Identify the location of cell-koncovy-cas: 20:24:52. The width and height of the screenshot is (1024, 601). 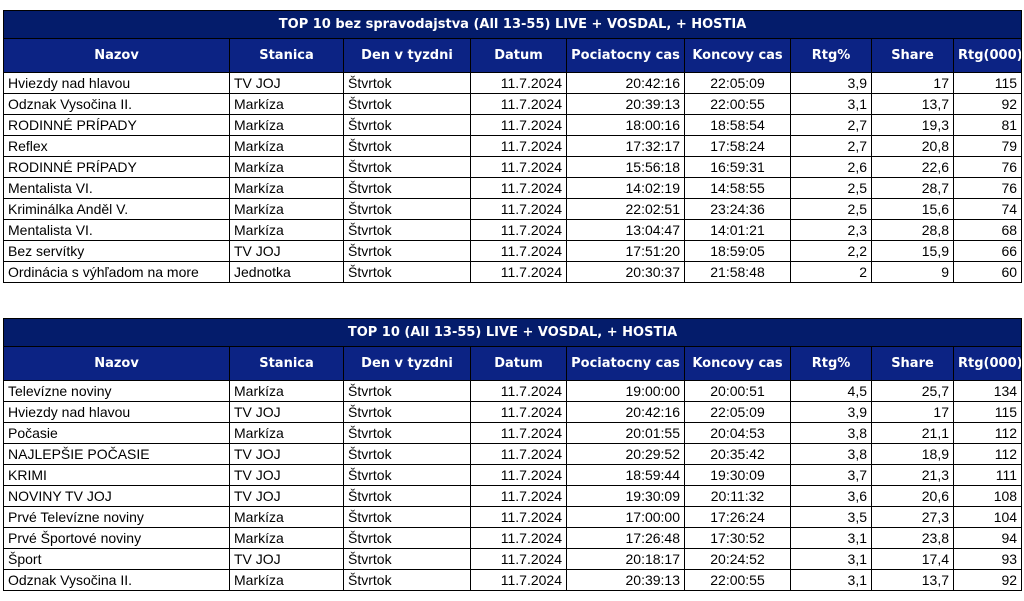
(737, 559).